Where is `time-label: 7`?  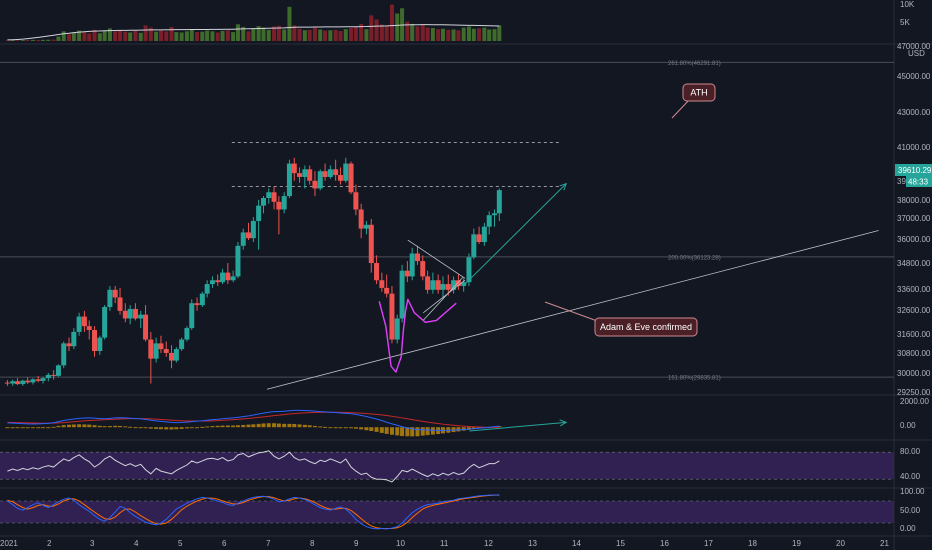 time-label: 7 is located at coordinates (268, 543).